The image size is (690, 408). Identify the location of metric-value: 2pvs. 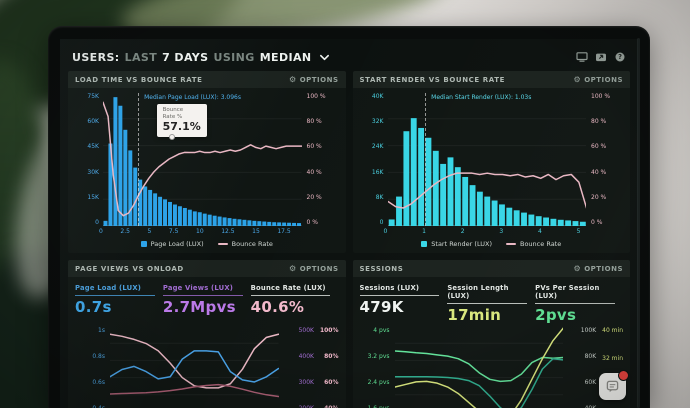
(556, 315).